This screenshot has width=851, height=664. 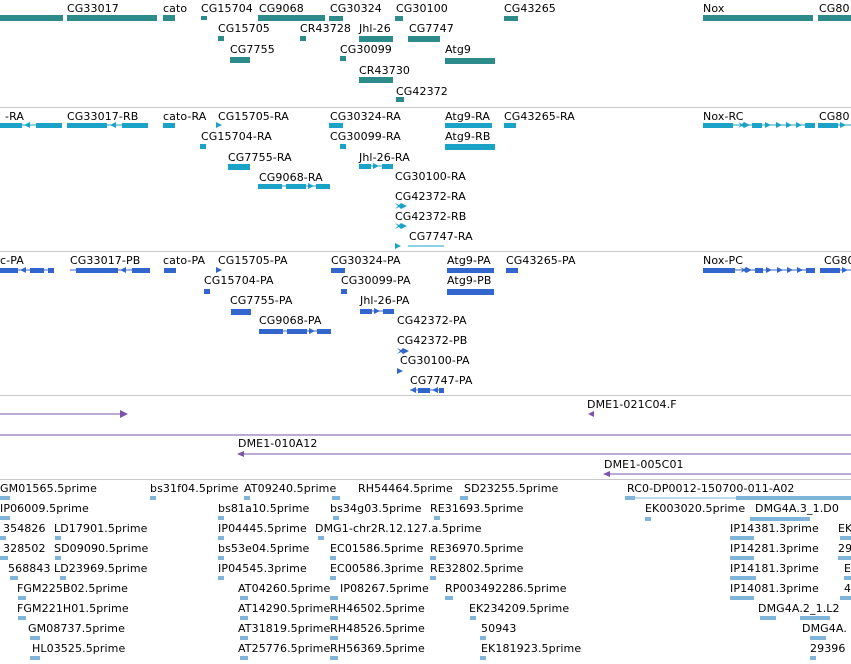 I want to click on est-label: DMG4A.2_1.L2, so click(x=799, y=608).